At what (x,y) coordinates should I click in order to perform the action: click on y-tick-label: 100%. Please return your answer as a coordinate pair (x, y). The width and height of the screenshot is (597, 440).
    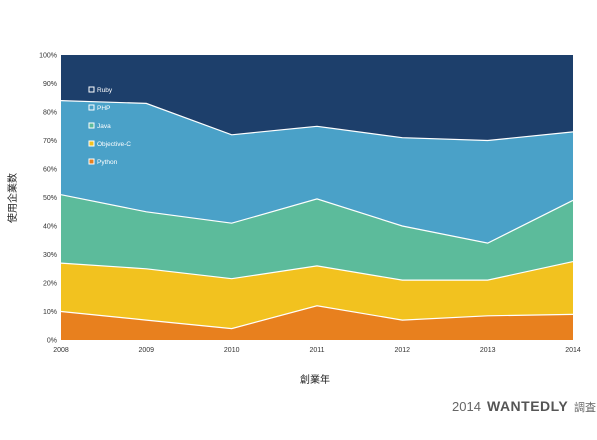
    Looking at the image, I should click on (48, 56).